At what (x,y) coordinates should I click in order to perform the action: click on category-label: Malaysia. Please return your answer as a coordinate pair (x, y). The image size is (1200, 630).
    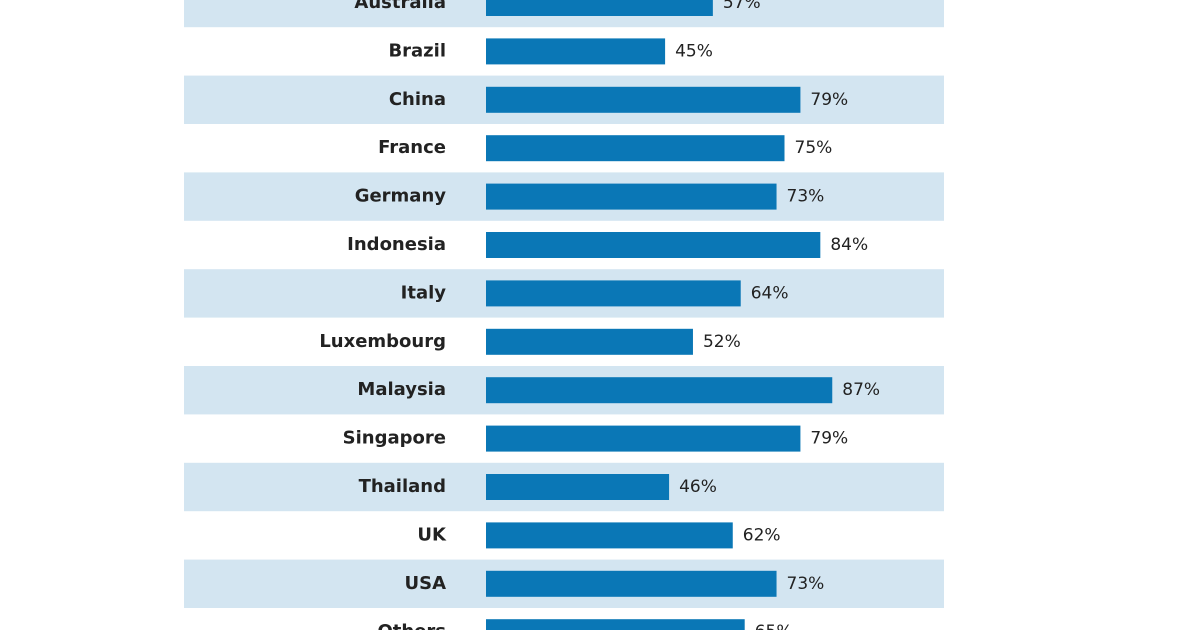
    Looking at the image, I should click on (401, 389).